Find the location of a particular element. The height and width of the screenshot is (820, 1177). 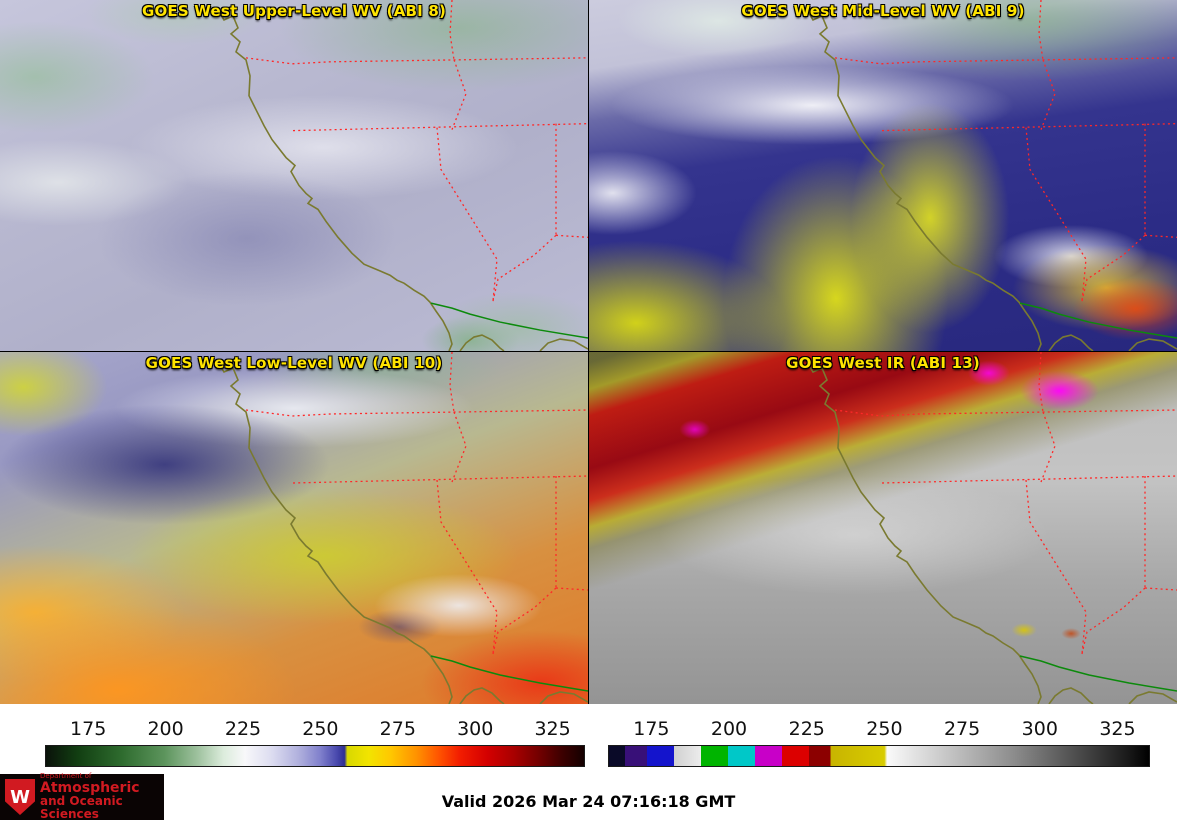

colorbar-ir: 175 200 225 250 275 300 325 is located at coordinates (879, 737).